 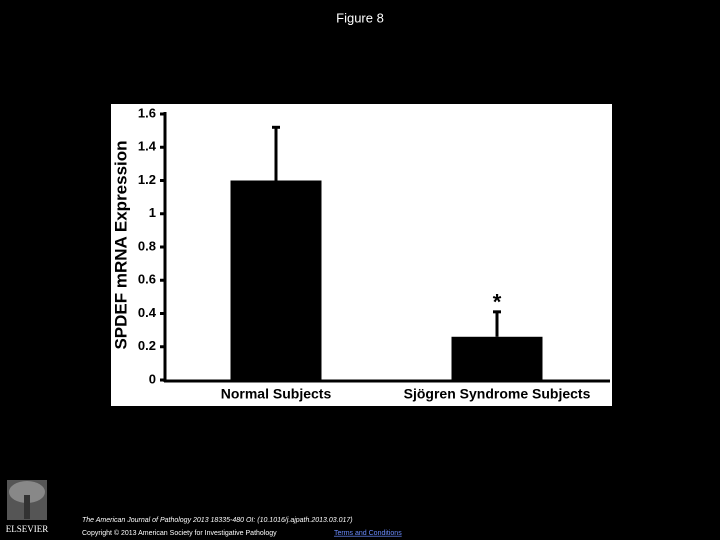 I want to click on y-tick-label: 1.2, so click(x=147, y=179).